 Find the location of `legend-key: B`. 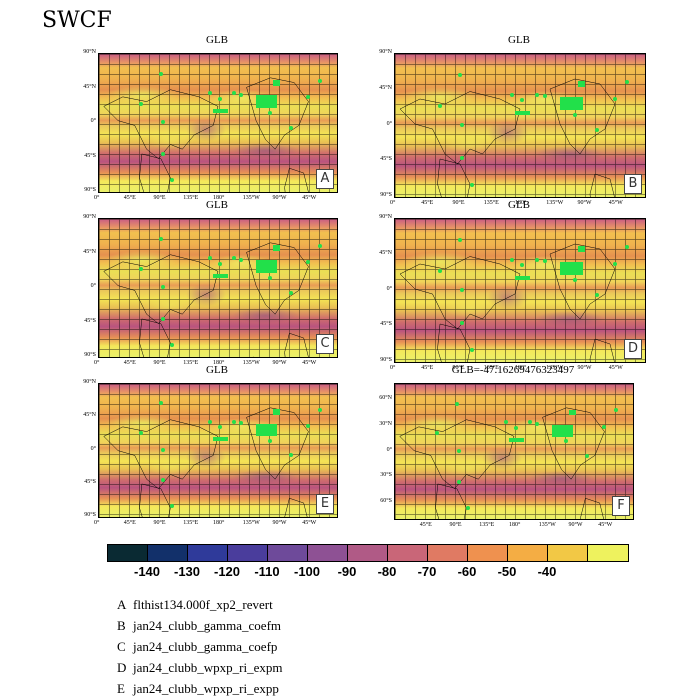

legend-key: B is located at coordinates (121, 625).